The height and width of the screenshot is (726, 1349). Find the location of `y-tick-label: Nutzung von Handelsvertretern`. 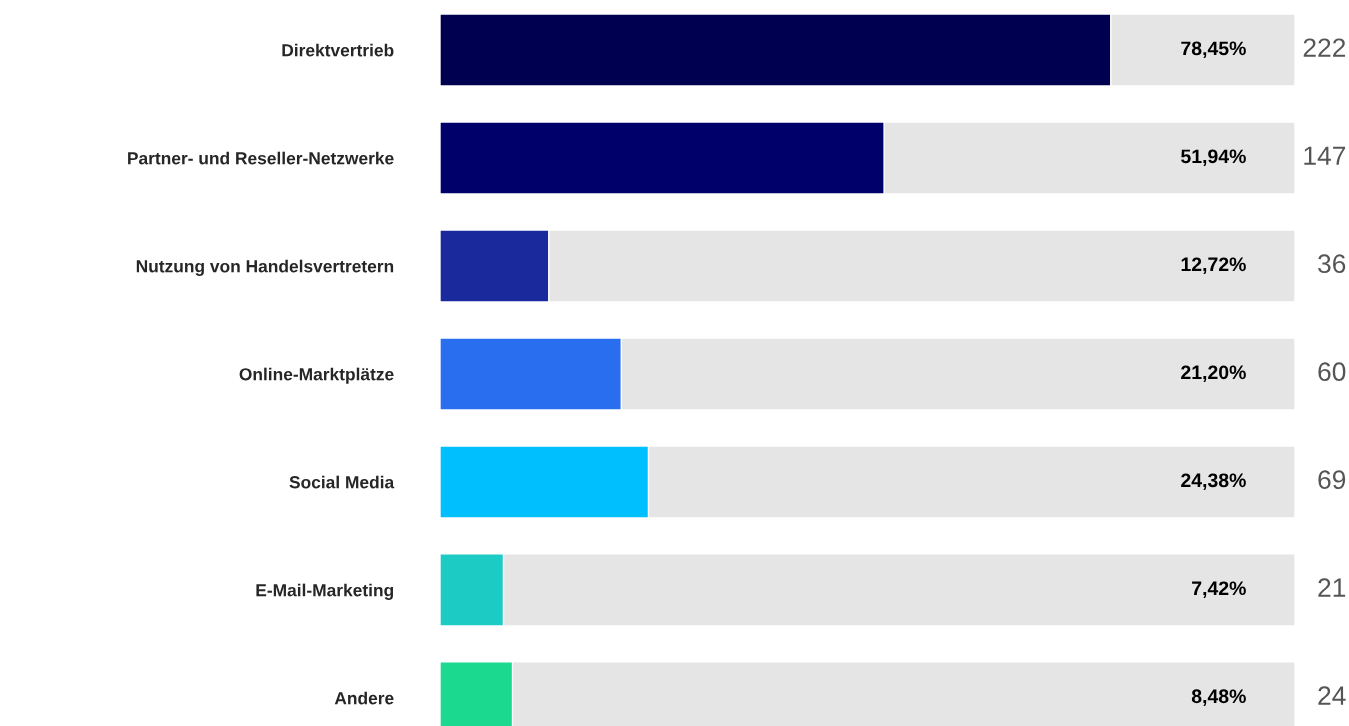

y-tick-label: Nutzung von Handelsvertretern is located at coordinates (265, 267).